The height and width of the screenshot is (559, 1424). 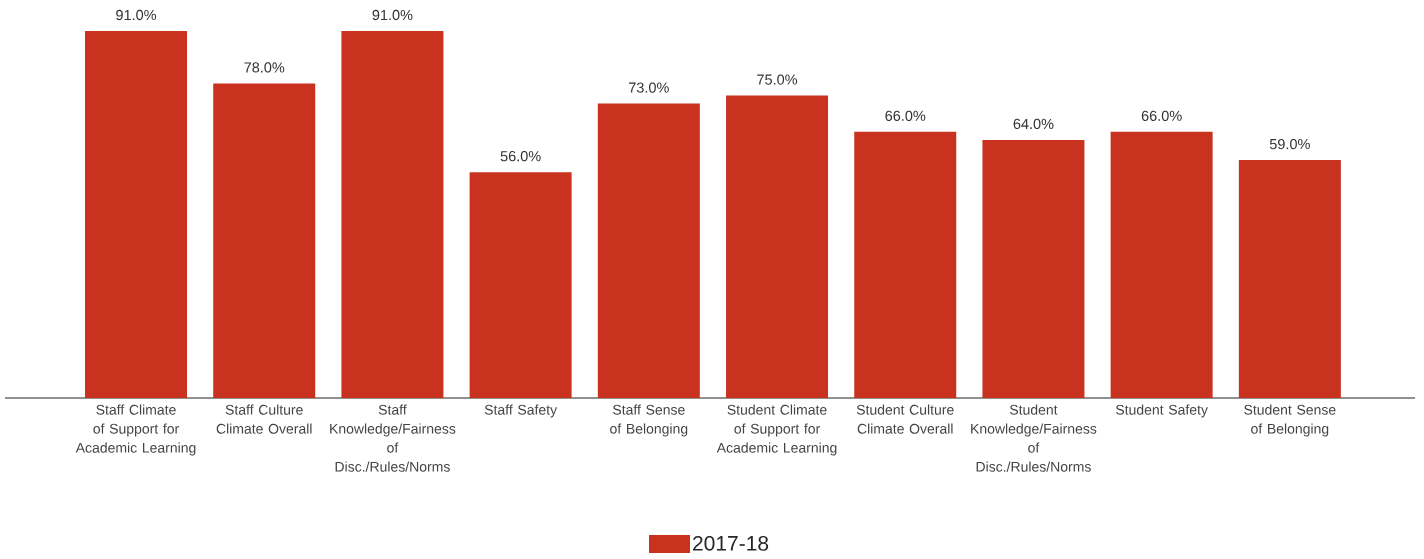 I want to click on x-tick-label: Staff Culture Climate Overall, so click(x=264, y=419).